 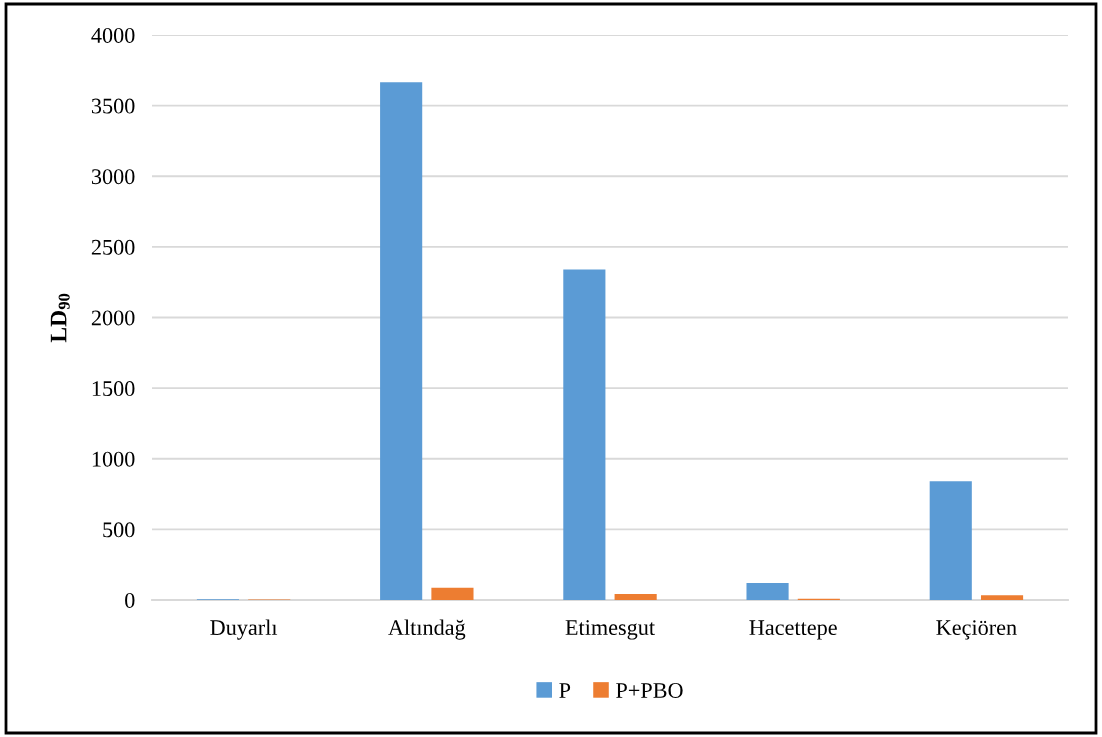 What do you see at coordinates (113, 247) in the screenshot?
I see `y-tick-label: 2500` at bounding box center [113, 247].